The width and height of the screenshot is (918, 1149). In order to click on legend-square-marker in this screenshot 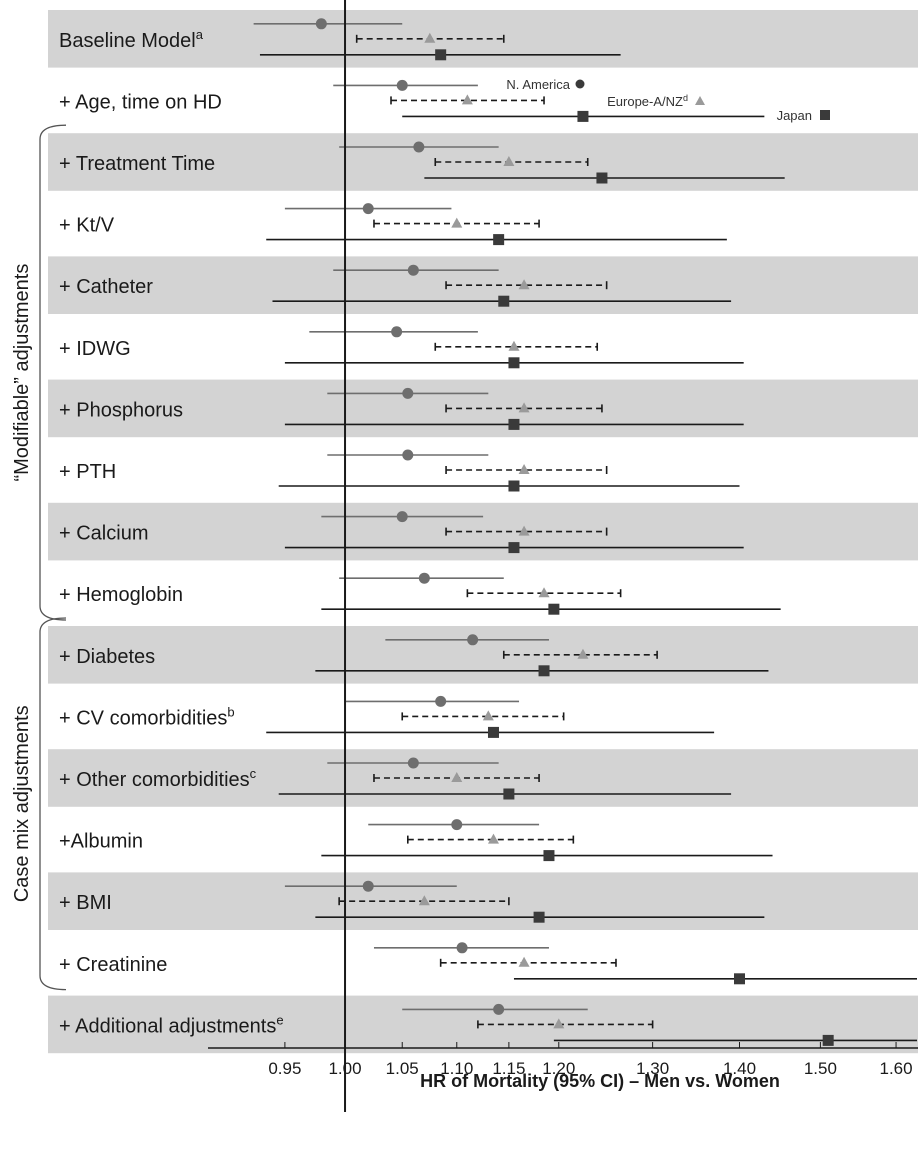, I will do `click(825, 115)`.